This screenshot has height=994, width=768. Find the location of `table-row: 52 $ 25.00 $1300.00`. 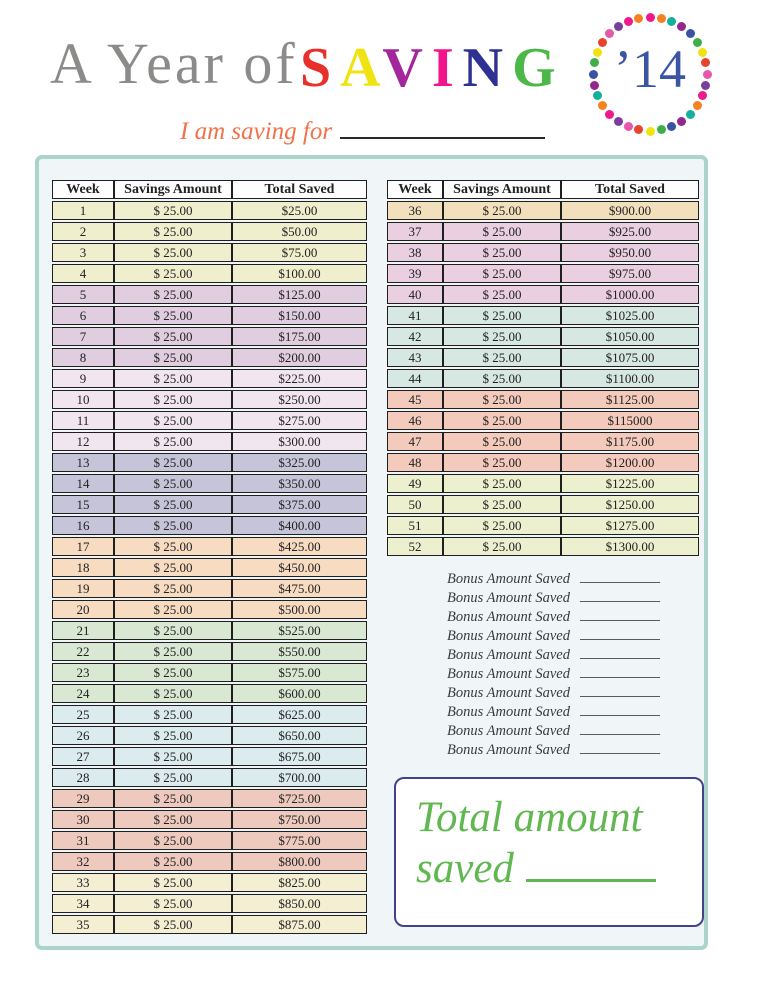

table-row: 52 $ 25.00 $1300.00 is located at coordinates (543, 546).